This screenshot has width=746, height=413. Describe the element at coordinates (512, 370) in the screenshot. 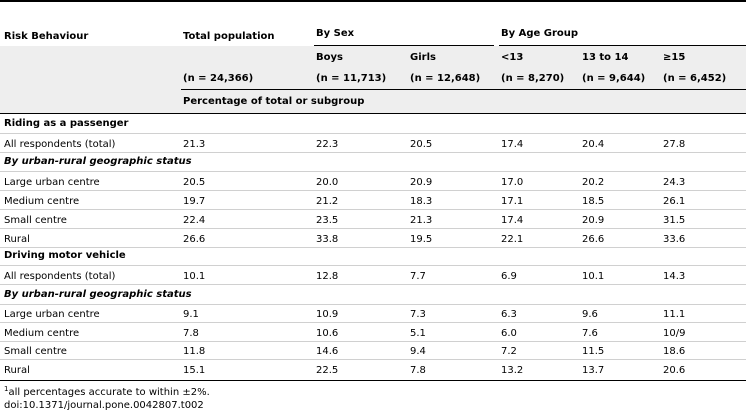

I see `cell-value: 13.2` at that location.